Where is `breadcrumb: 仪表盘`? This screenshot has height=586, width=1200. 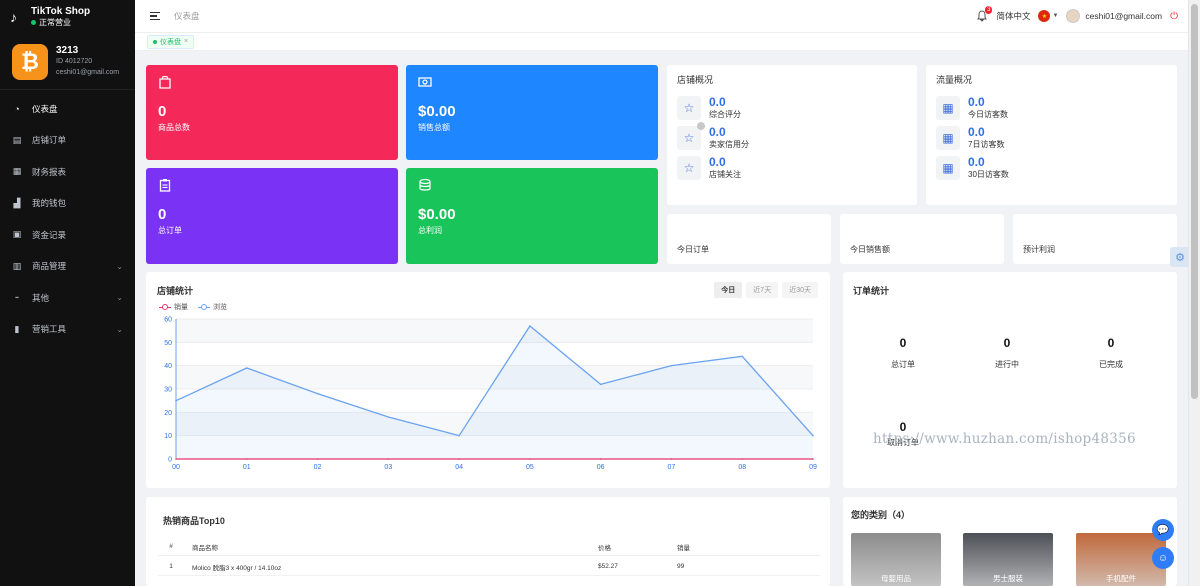 breadcrumb: 仪表盘 is located at coordinates (187, 16).